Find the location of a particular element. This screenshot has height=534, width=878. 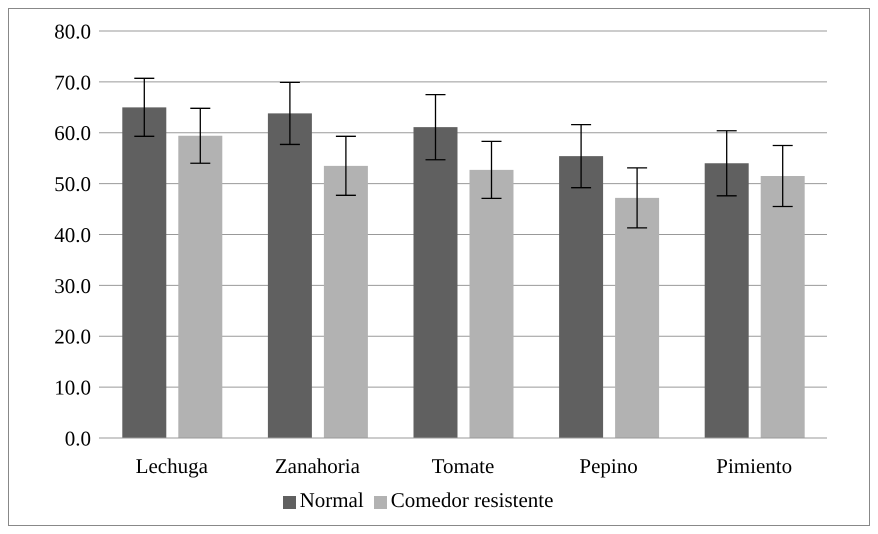

x-tick-label: Lechuga is located at coordinates (172, 466).